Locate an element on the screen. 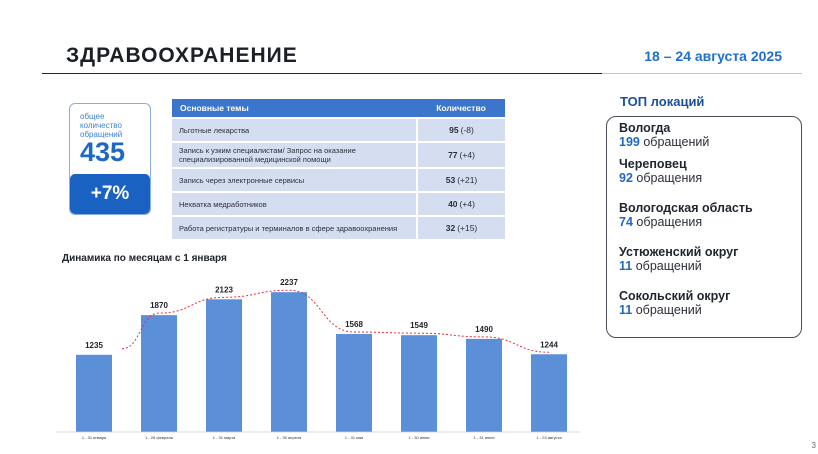 The image size is (818, 454). bar-value-label: 1490 is located at coordinates (484, 329).